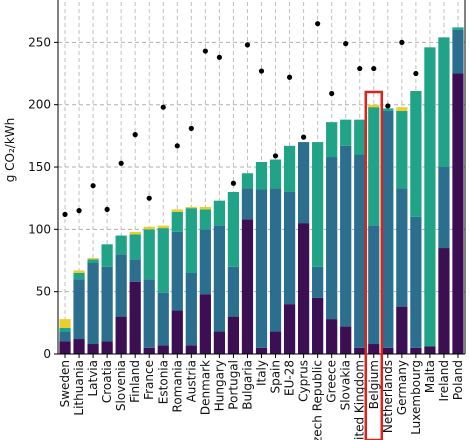  I want to click on x-tick-label-16: EU-28, so click(290, 378).